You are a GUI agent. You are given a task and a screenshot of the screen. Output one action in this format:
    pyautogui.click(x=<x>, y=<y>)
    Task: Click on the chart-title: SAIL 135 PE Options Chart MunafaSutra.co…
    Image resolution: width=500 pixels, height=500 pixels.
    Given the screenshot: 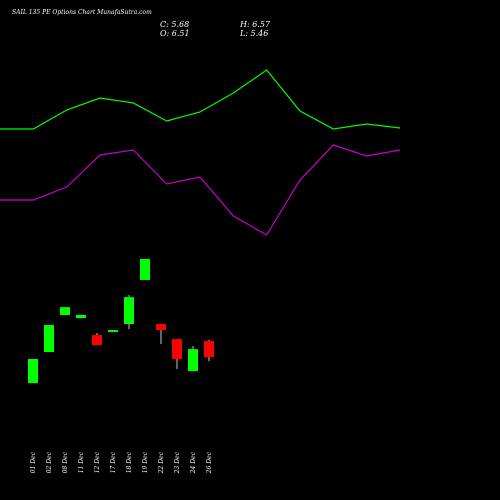 What is the action you would take?
    pyautogui.click(x=82, y=12)
    